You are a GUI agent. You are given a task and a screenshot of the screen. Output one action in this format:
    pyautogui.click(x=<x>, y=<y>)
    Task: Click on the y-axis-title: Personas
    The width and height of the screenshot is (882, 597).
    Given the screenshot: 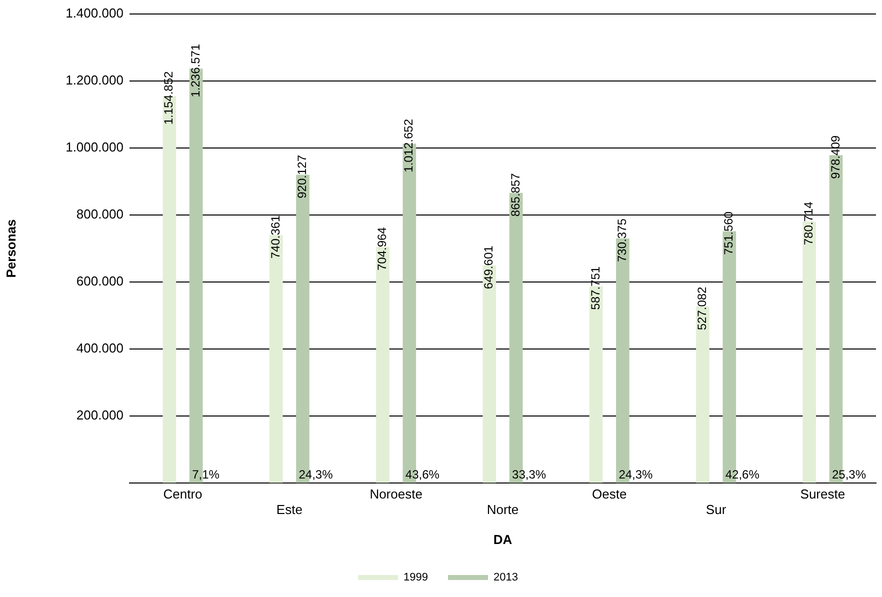 What is the action you would take?
    pyautogui.click(x=10, y=248)
    